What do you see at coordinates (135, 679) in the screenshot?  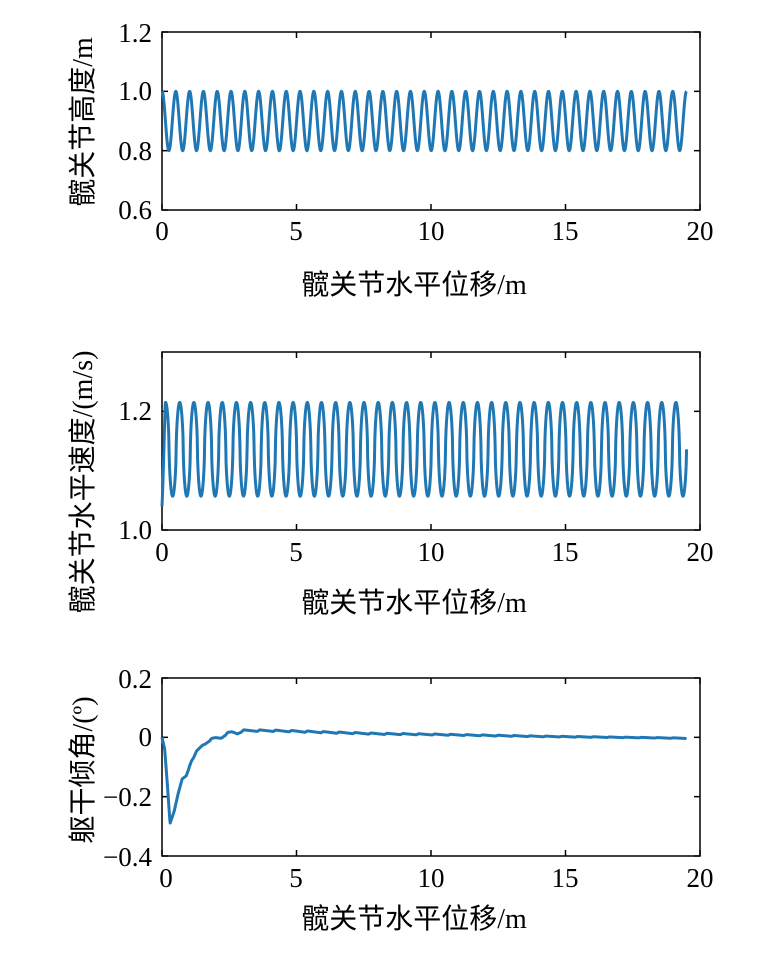 I see `ytick-label: 0.2` at bounding box center [135, 679].